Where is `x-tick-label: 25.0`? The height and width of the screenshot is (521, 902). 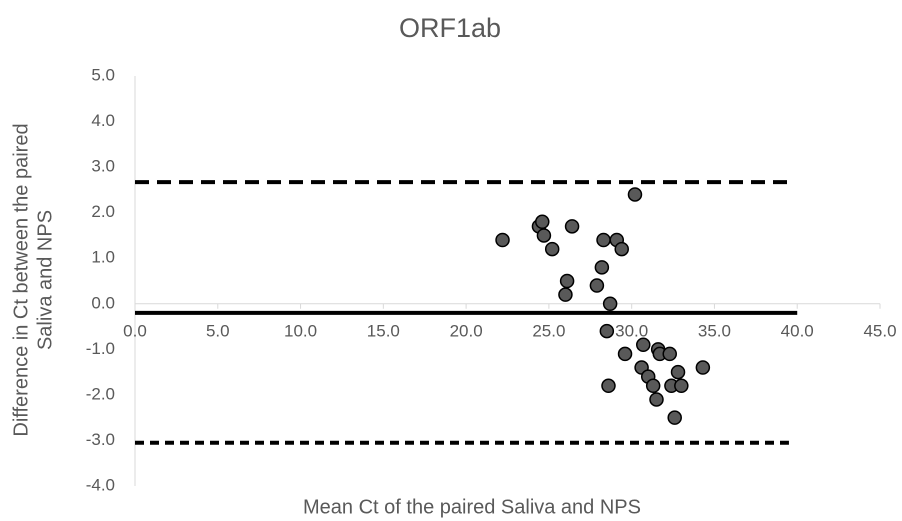 x-tick-label: 25.0 is located at coordinates (548, 330).